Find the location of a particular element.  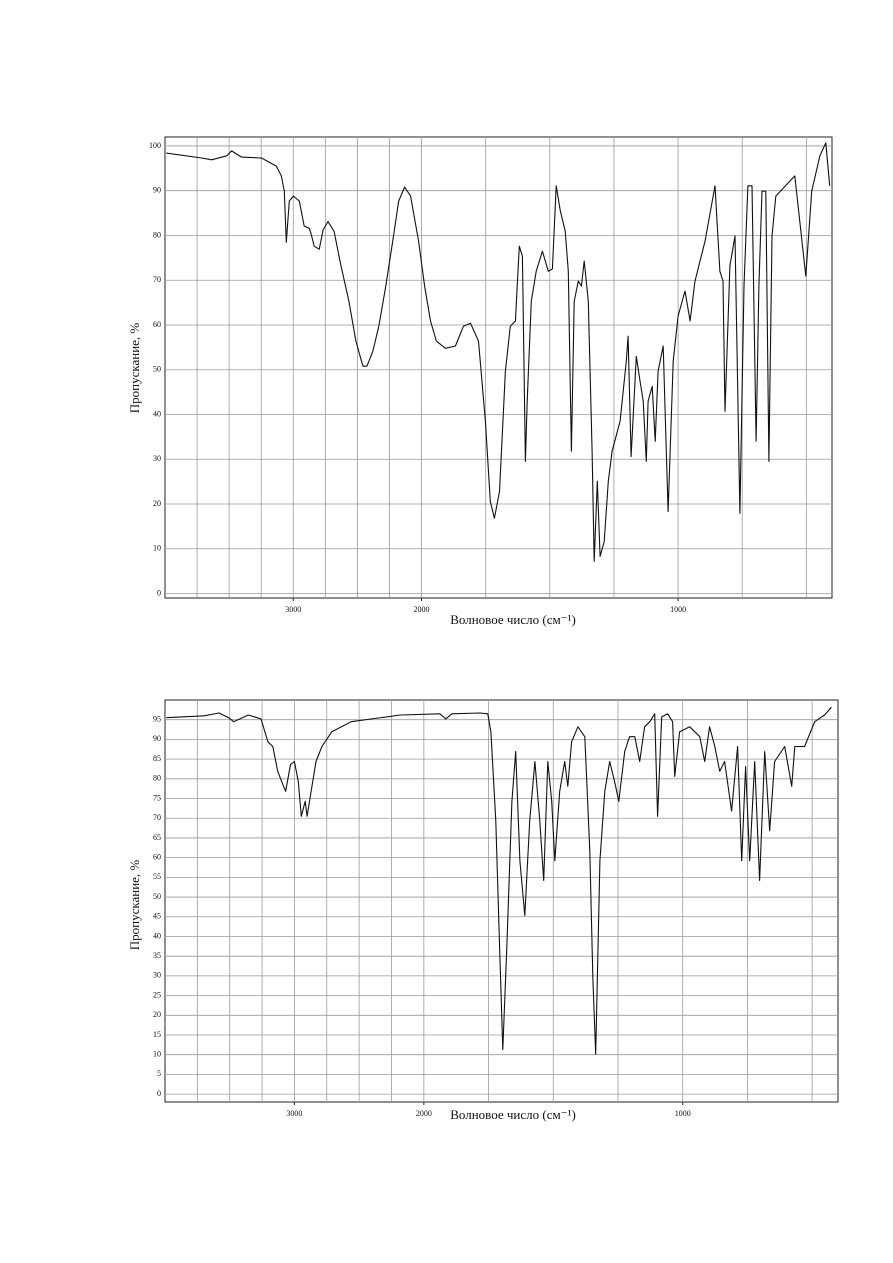

y-tick-label: 75 is located at coordinates (157, 797).